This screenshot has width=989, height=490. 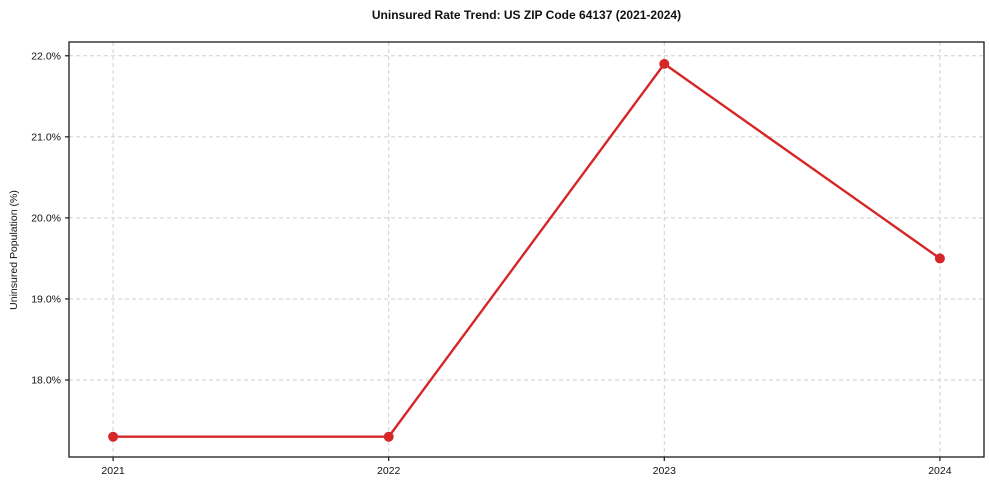 What do you see at coordinates (113, 471) in the screenshot?
I see `x-tick-label: 2021` at bounding box center [113, 471].